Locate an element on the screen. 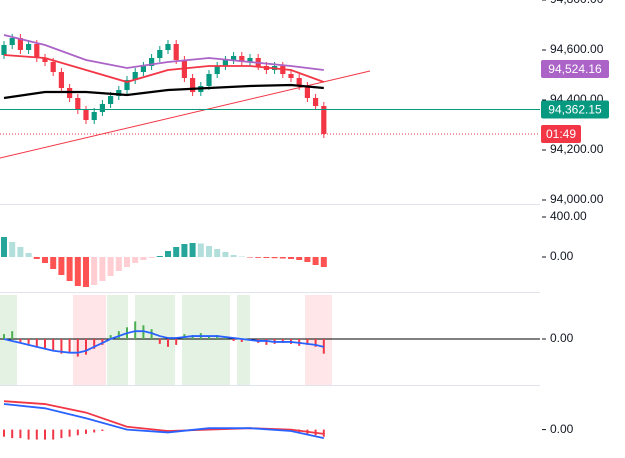 This screenshot has height=458, width=625. y-tick-label: 94,000.00 is located at coordinates (577, 199).